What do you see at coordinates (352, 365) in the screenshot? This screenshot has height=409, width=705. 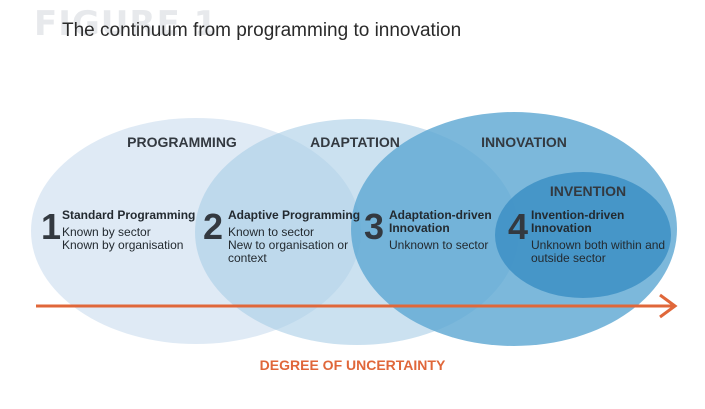 I see `axis-label: DEGREE OF UNCERTAINTY` at bounding box center [352, 365].